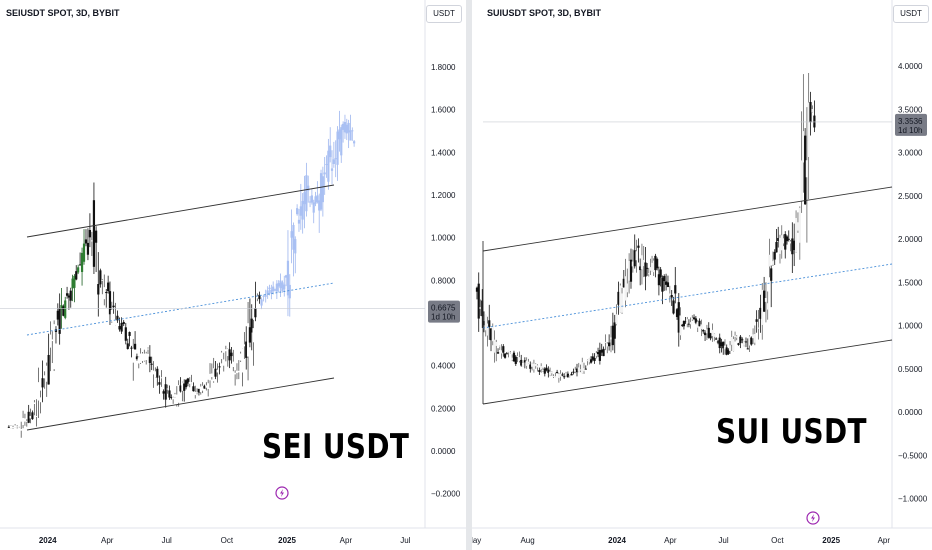  Describe the element at coordinates (443, 317) in the screenshot. I see `bar-countdown-badge: 1d 10h` at that location.